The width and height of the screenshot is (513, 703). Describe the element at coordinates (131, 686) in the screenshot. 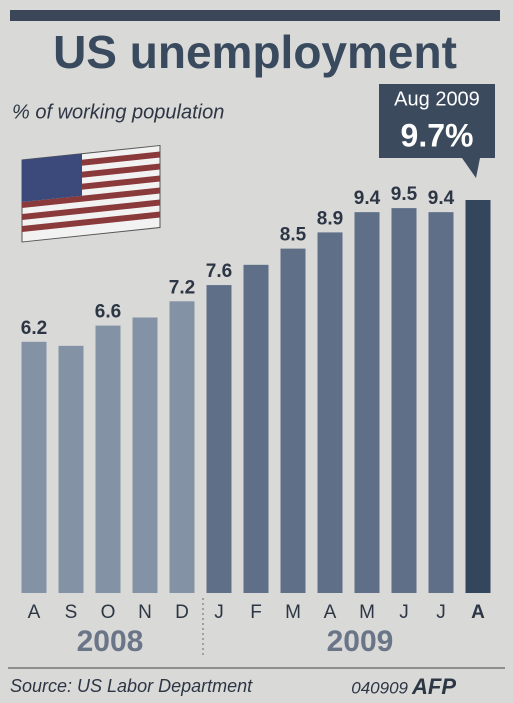

I see `source: Source: US Labor Department` at that location.